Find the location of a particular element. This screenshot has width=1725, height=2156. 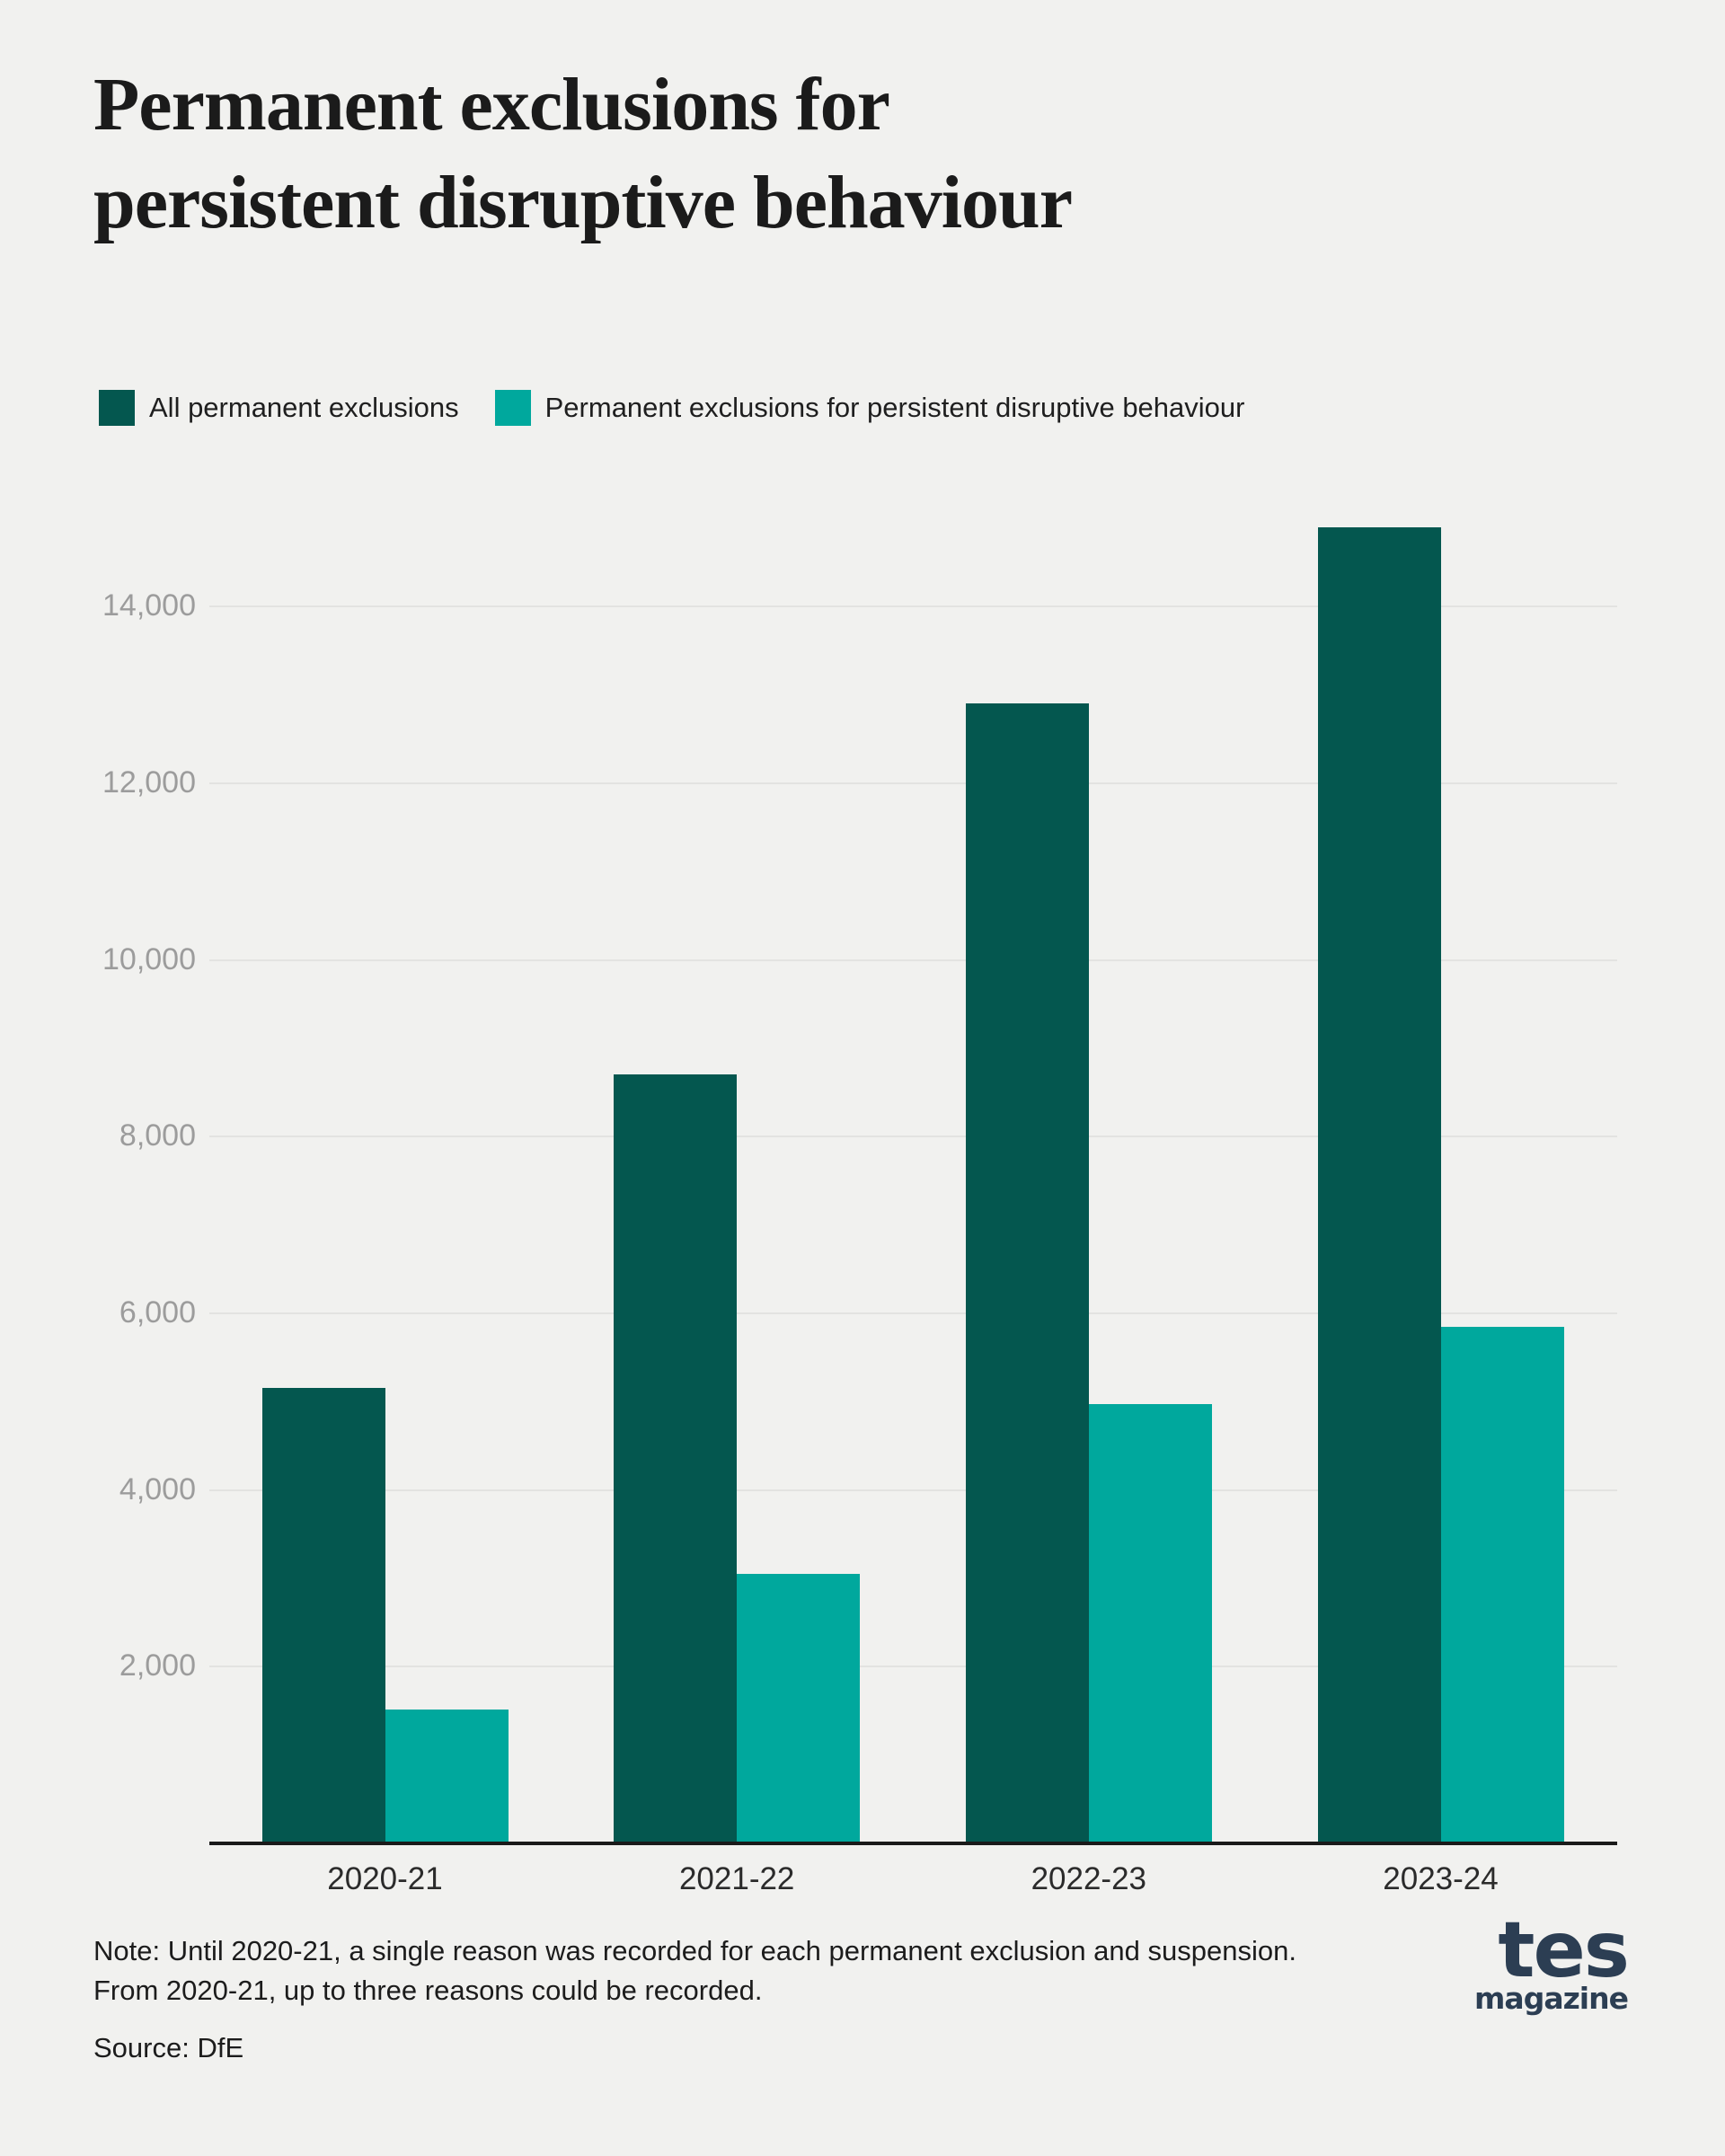

x-axis-line is located at coordinates (913, 1844).